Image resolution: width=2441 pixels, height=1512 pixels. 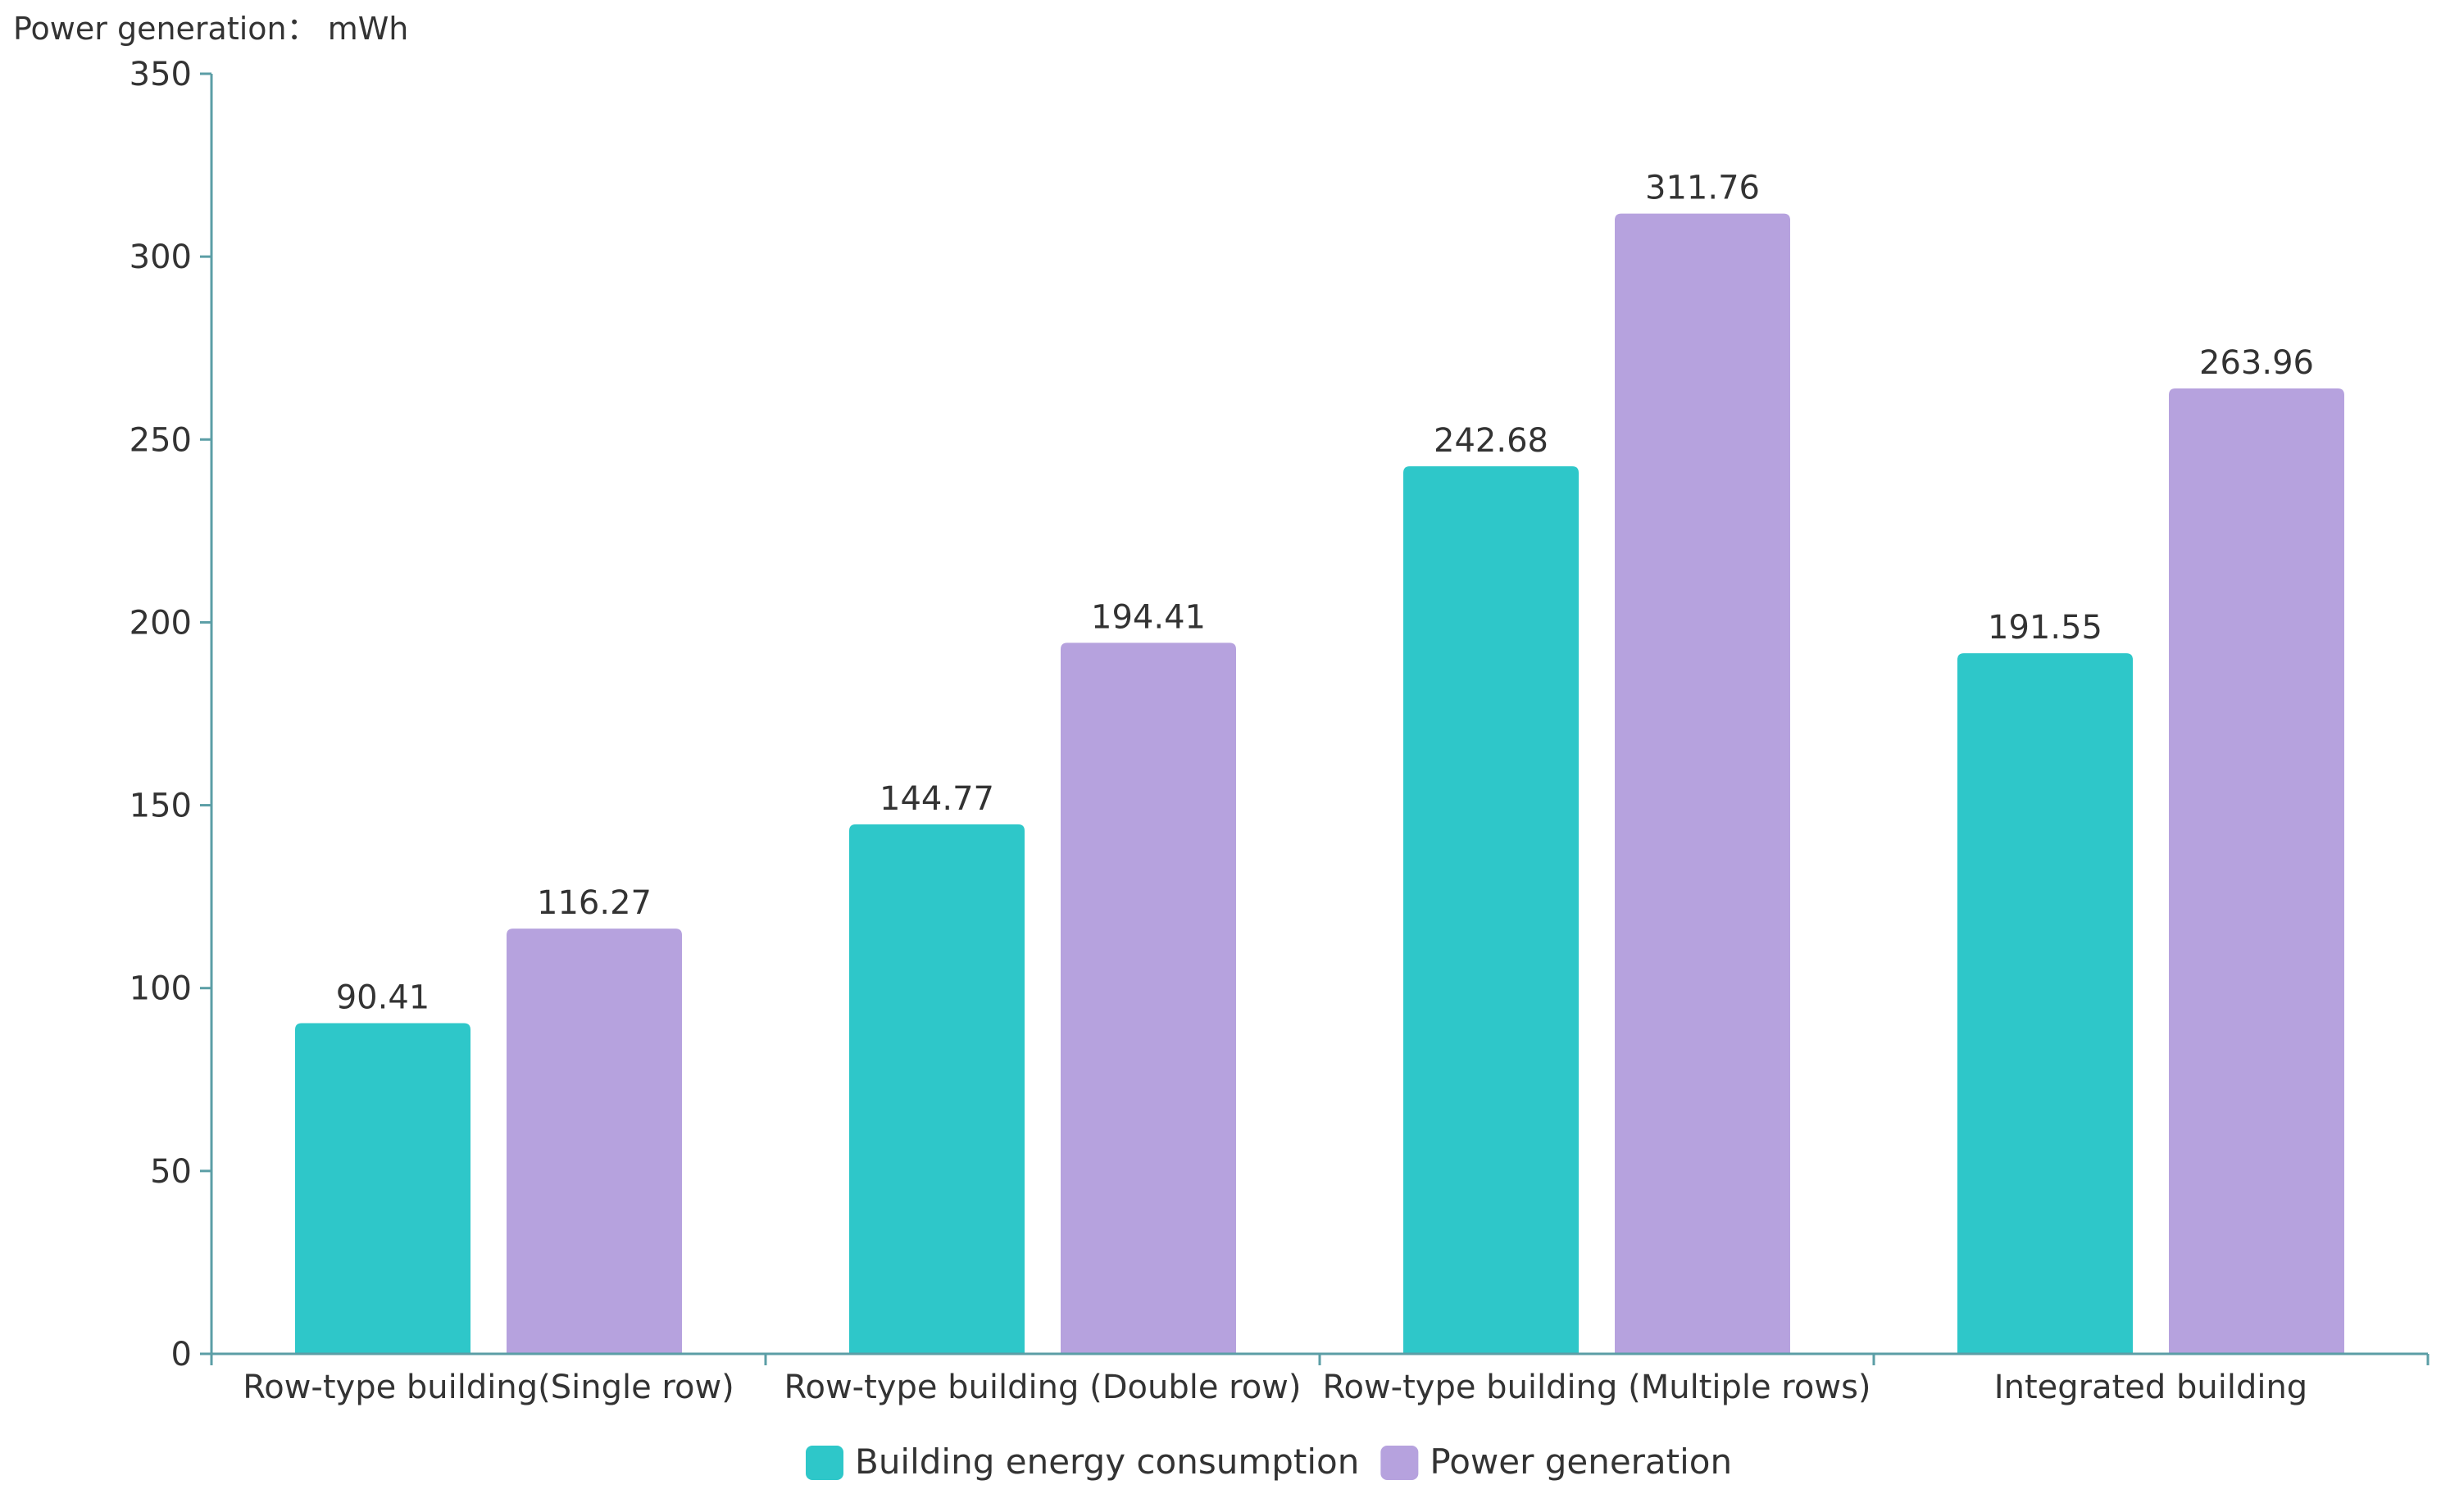 I want to click on bar-value-label: 90.41, so click(x=383, y=998).